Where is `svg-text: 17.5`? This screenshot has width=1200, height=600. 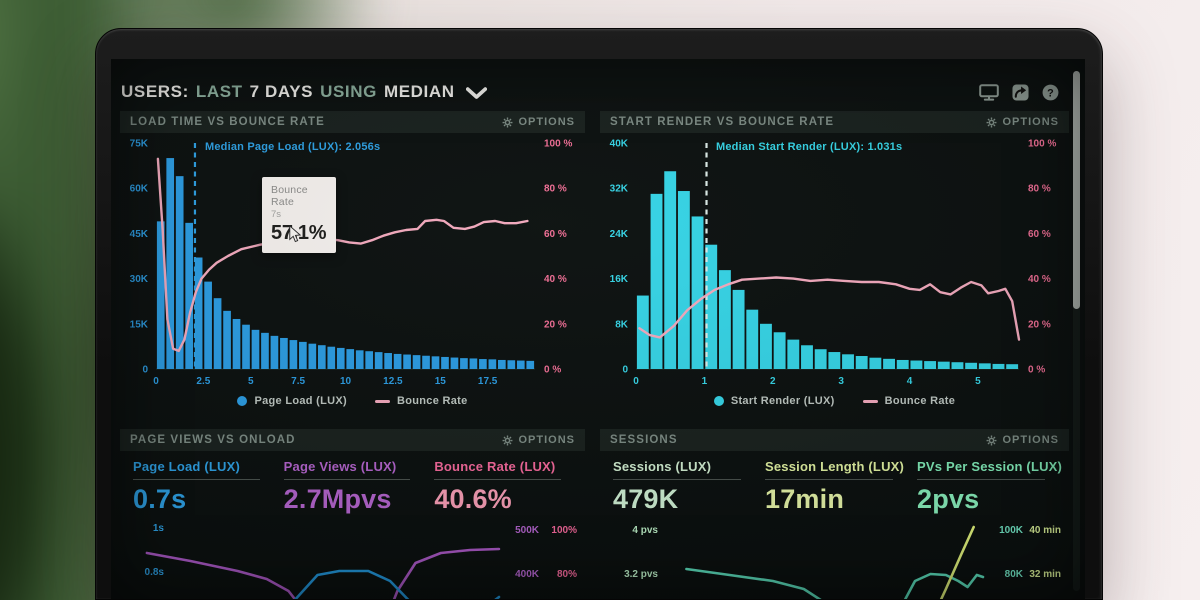
svg-text: 17.5 is located at coordinates (488, 381).